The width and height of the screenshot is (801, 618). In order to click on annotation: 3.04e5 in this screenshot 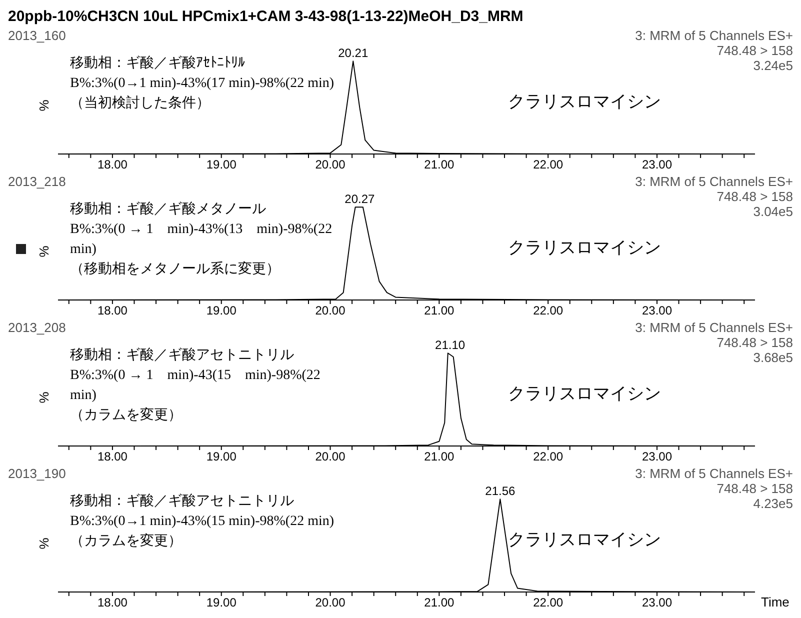, I will do `click(772, 211)`.